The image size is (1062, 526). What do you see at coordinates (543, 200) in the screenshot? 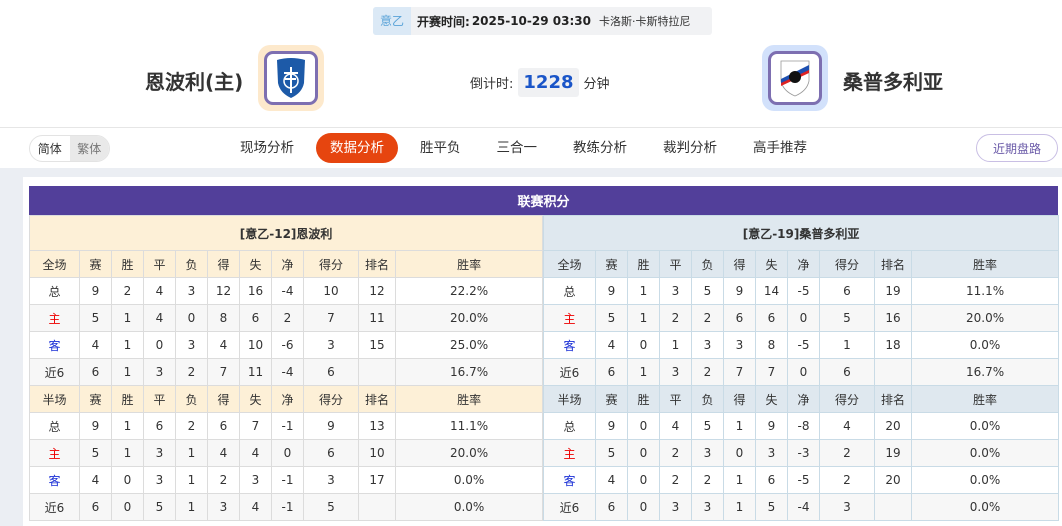
I see `league-standings-title: 联赛积分` at bounding box center [543, 200].